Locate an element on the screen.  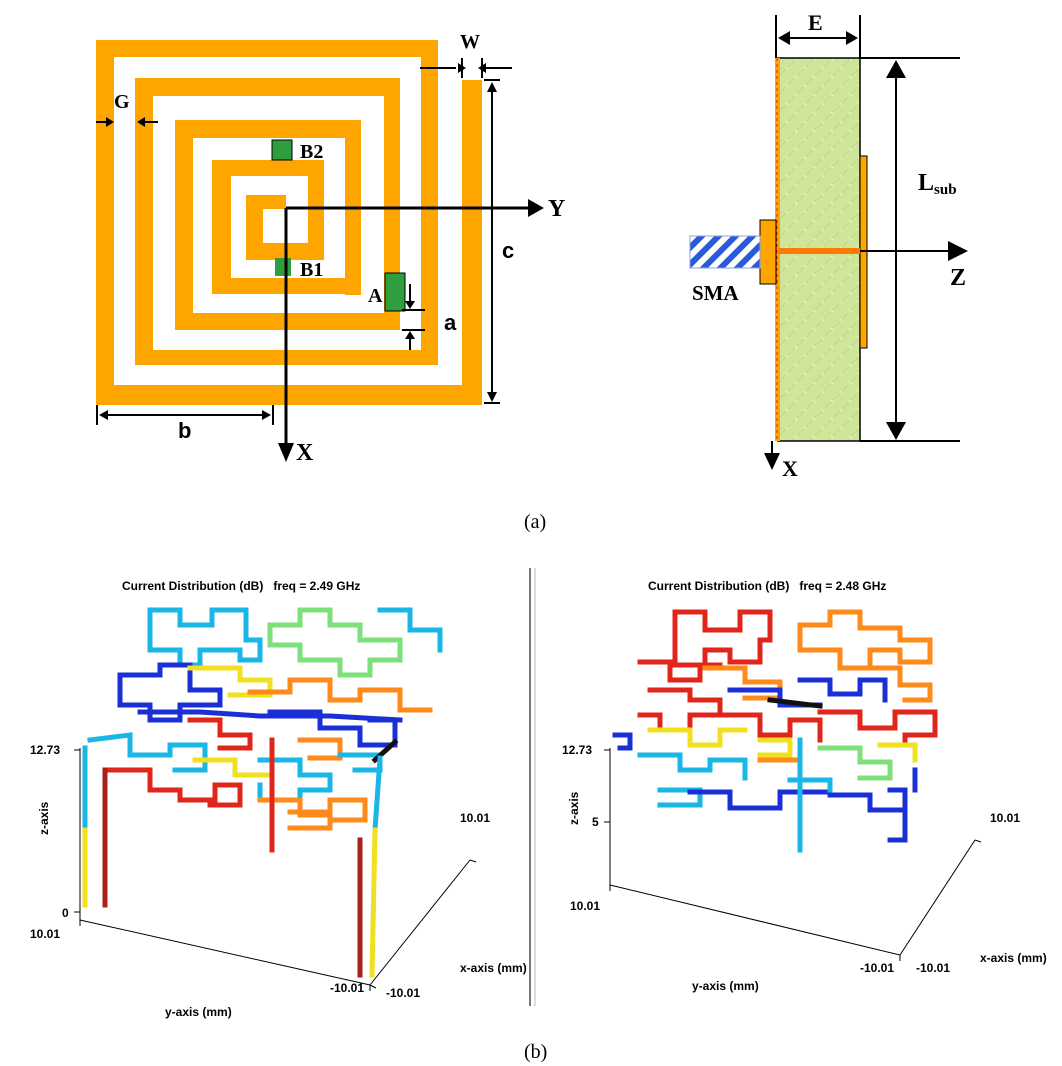
plot2-y-tick-left: 10.01 is located at coordinates (585, 906).